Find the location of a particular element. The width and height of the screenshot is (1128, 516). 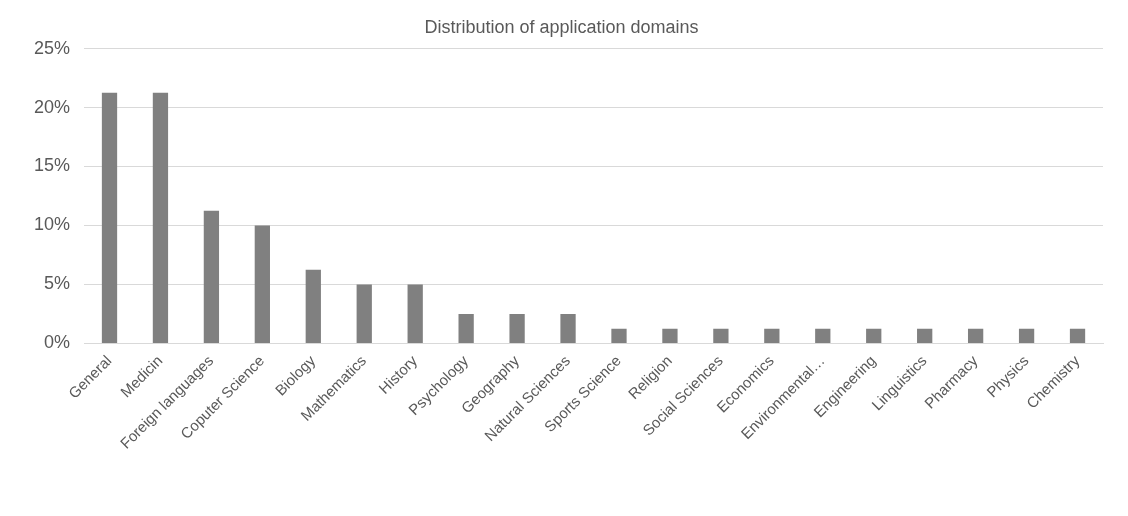

y-tick-label: 15% is located at coordinates (52, 165).